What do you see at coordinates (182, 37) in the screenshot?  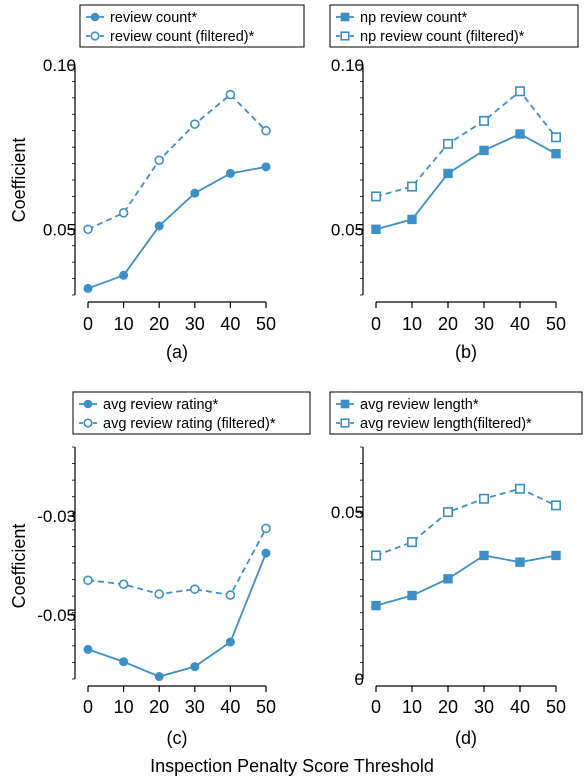 I see `legend-label: review count (filtered)*` at bounding box center [182, 37].